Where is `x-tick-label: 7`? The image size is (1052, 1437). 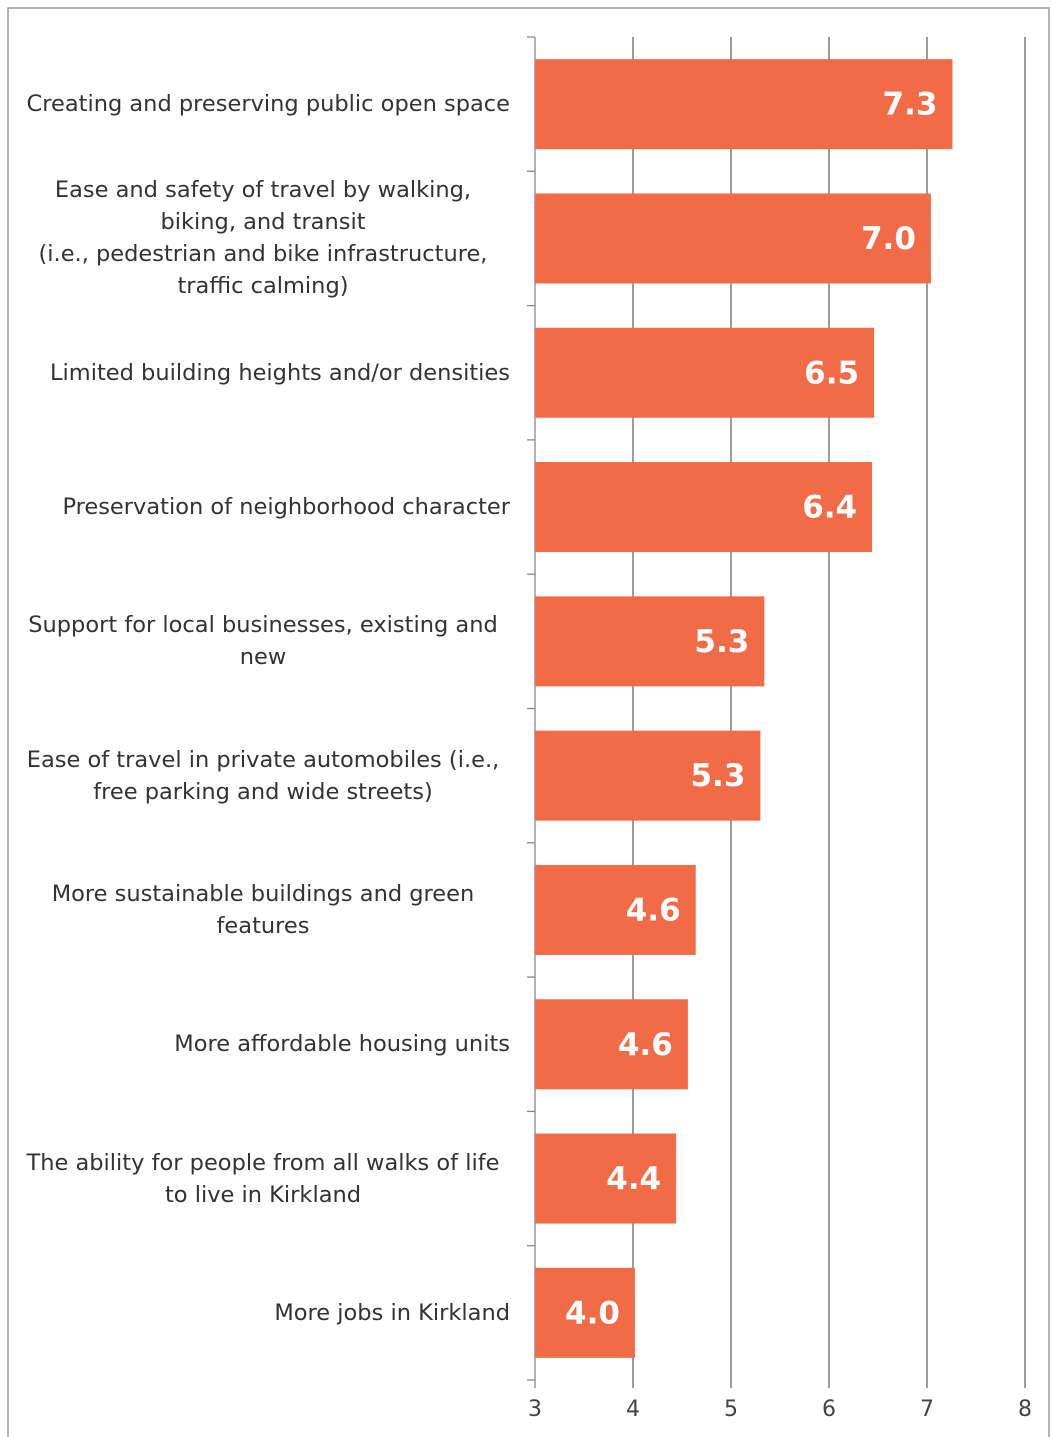
x-tick-label: 7 is located at coordinates (927, 1409).